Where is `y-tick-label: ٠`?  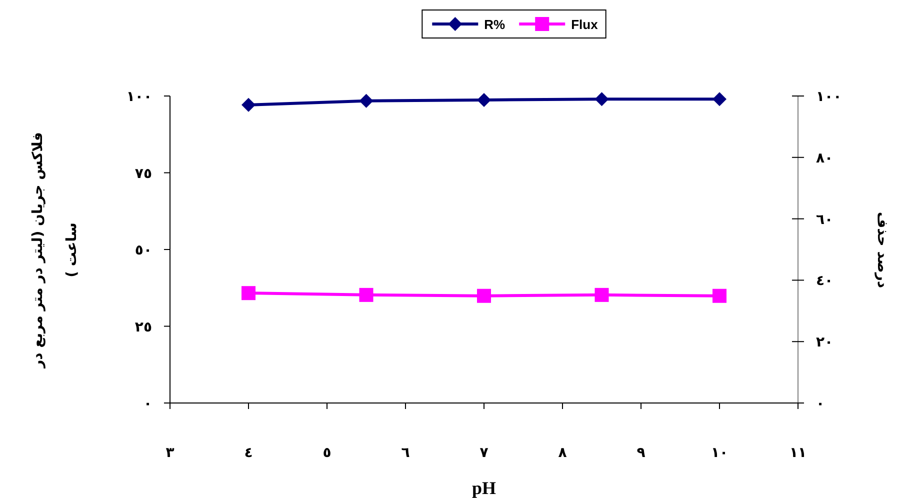 y-tick-label: ٠ is located at coordinates (147, 404).